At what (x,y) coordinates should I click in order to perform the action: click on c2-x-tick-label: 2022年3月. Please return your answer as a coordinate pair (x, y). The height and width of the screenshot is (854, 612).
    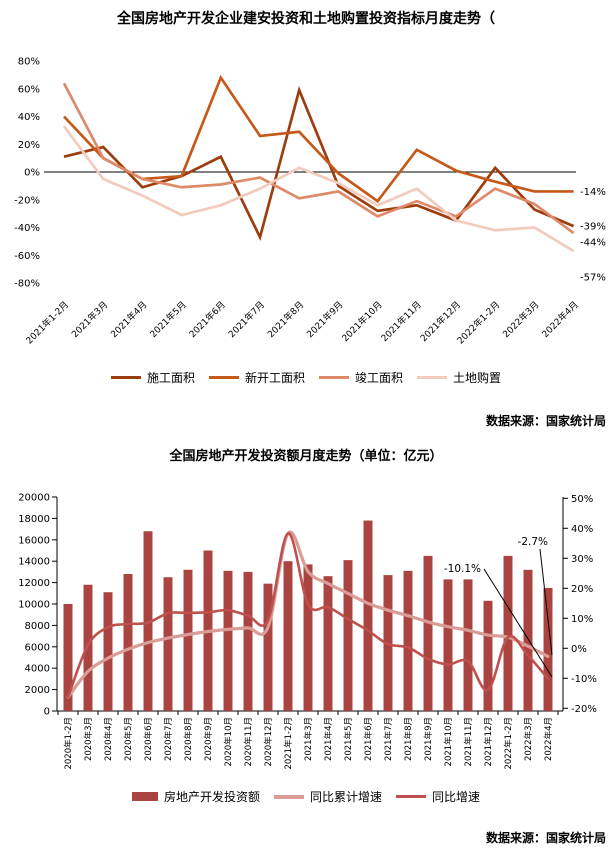
    Looking at the image, I should click on (528, 739).